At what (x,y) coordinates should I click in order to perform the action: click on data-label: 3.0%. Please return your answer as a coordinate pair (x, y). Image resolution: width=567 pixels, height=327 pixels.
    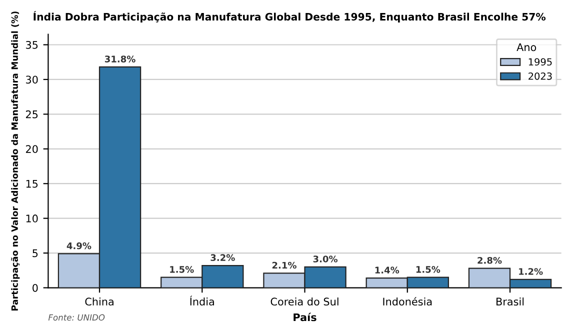
    Looking at the image, I should click on (325, 259).